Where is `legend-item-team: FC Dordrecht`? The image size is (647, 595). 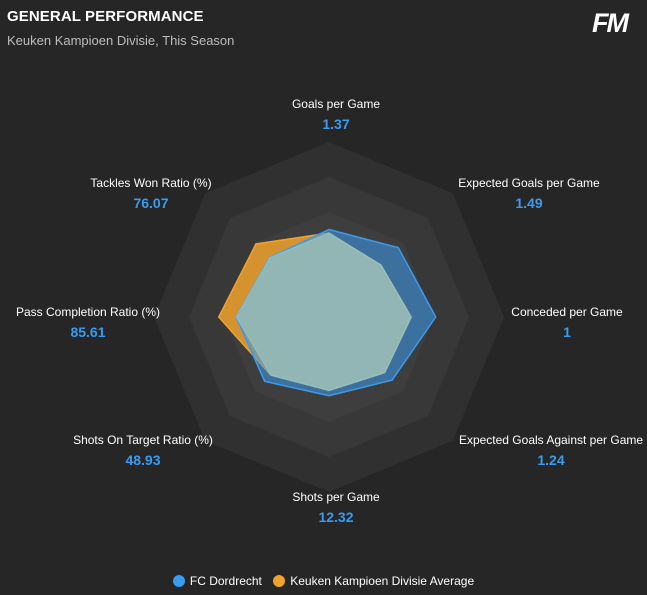
legend-item-team: FC Dordrecht is located at coordinates (217, 581).